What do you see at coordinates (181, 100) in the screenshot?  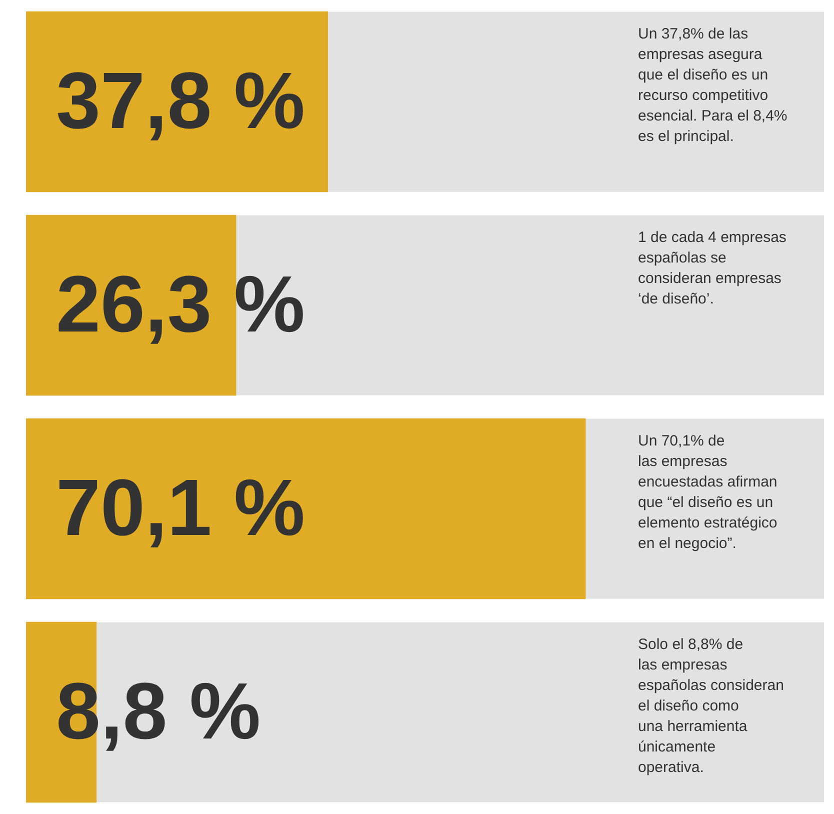 I see `data-label: 37,8 %` at bounding box center [181, 100].